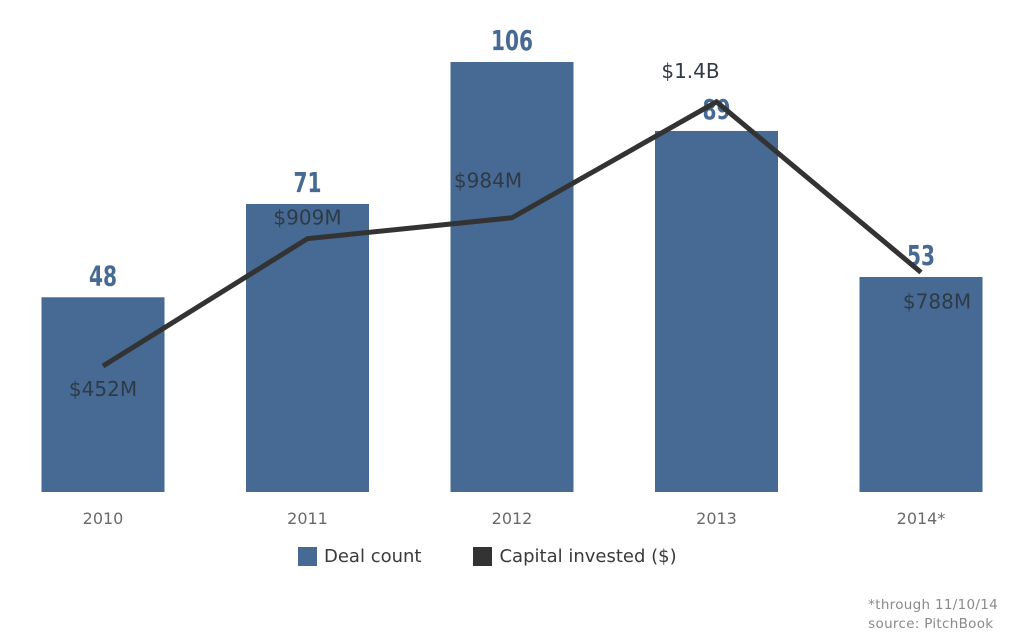  What do you see at coordinates (933, 615) in the screenshot?
I see `footnote: *through 11/10/14 source: PitchBook` at bounding box center [933, 615].